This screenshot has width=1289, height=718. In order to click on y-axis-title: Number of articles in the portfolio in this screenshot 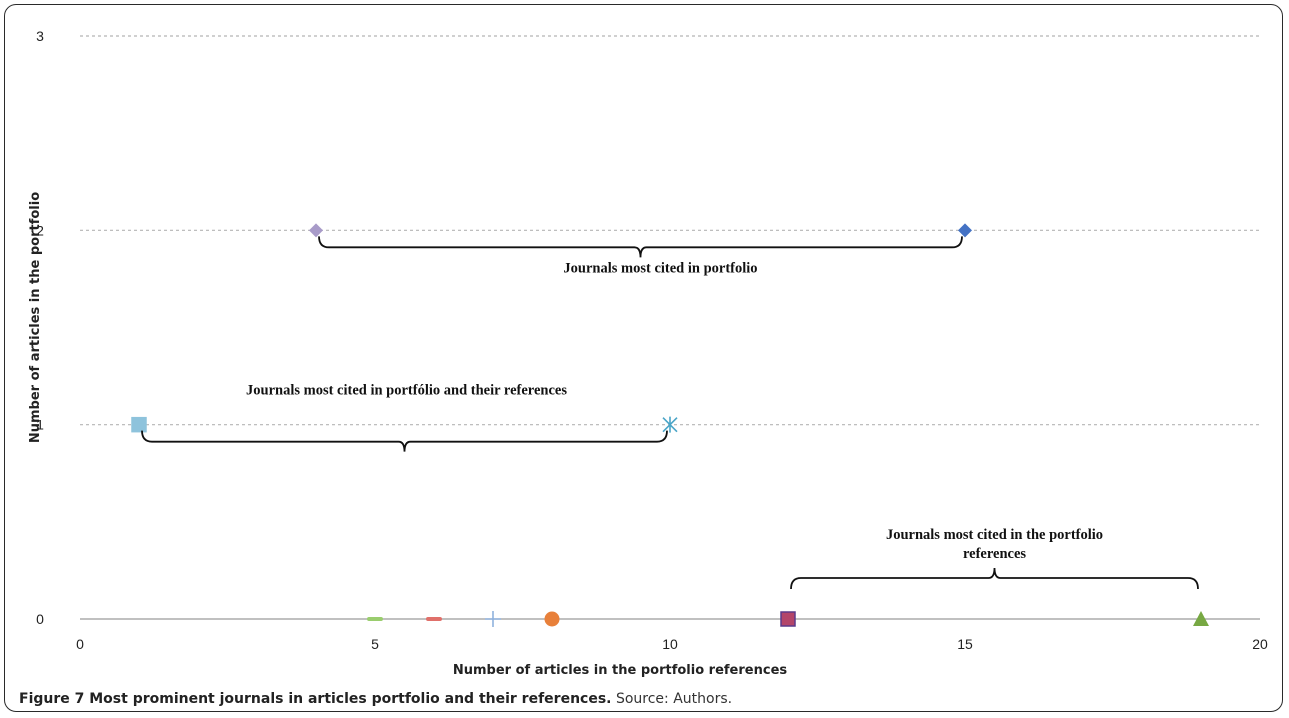, I will do `click(35, 317)`.